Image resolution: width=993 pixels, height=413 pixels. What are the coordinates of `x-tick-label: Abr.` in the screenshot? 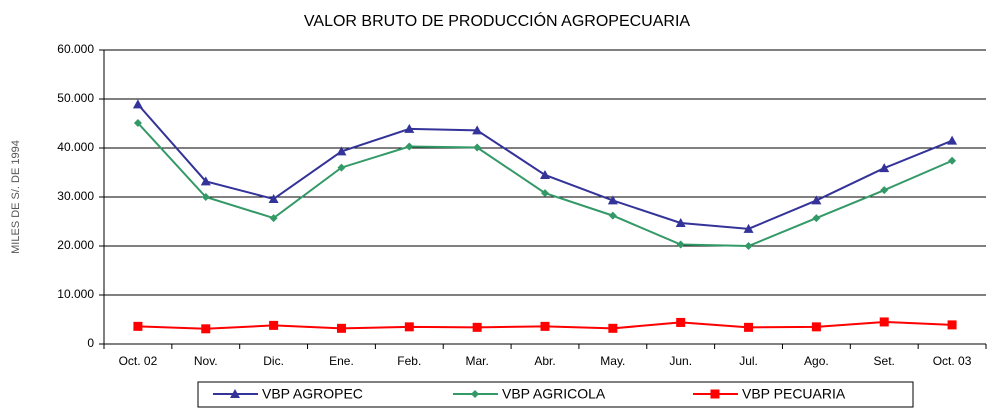 It's located at (544, 361).